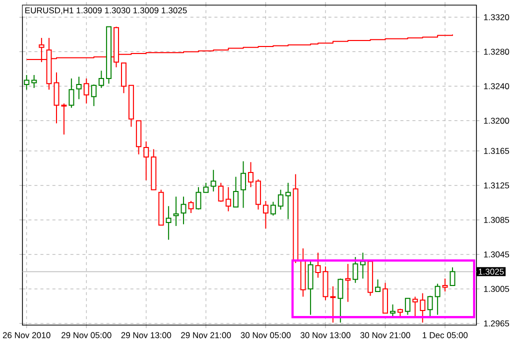  Describe the element at coordinates (146, 335) in the screenshot. I see `x-tick-label: 29 Nov 13:00` at that location.